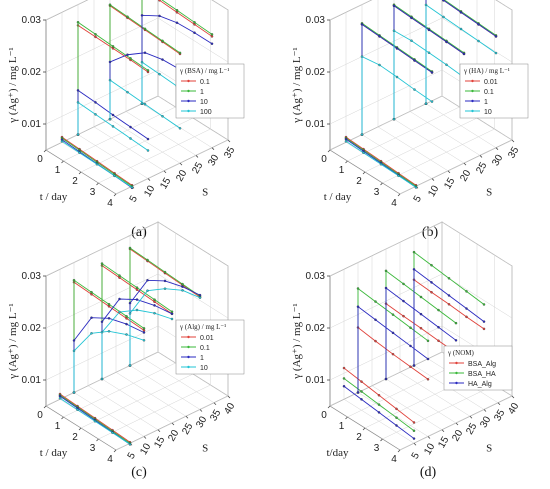 Image resolution: width=550 pixels, height=489 pixels. Describe the element at coordinates (449, 184) in the screenshot. I see `s-tick-label: 15` at that location.